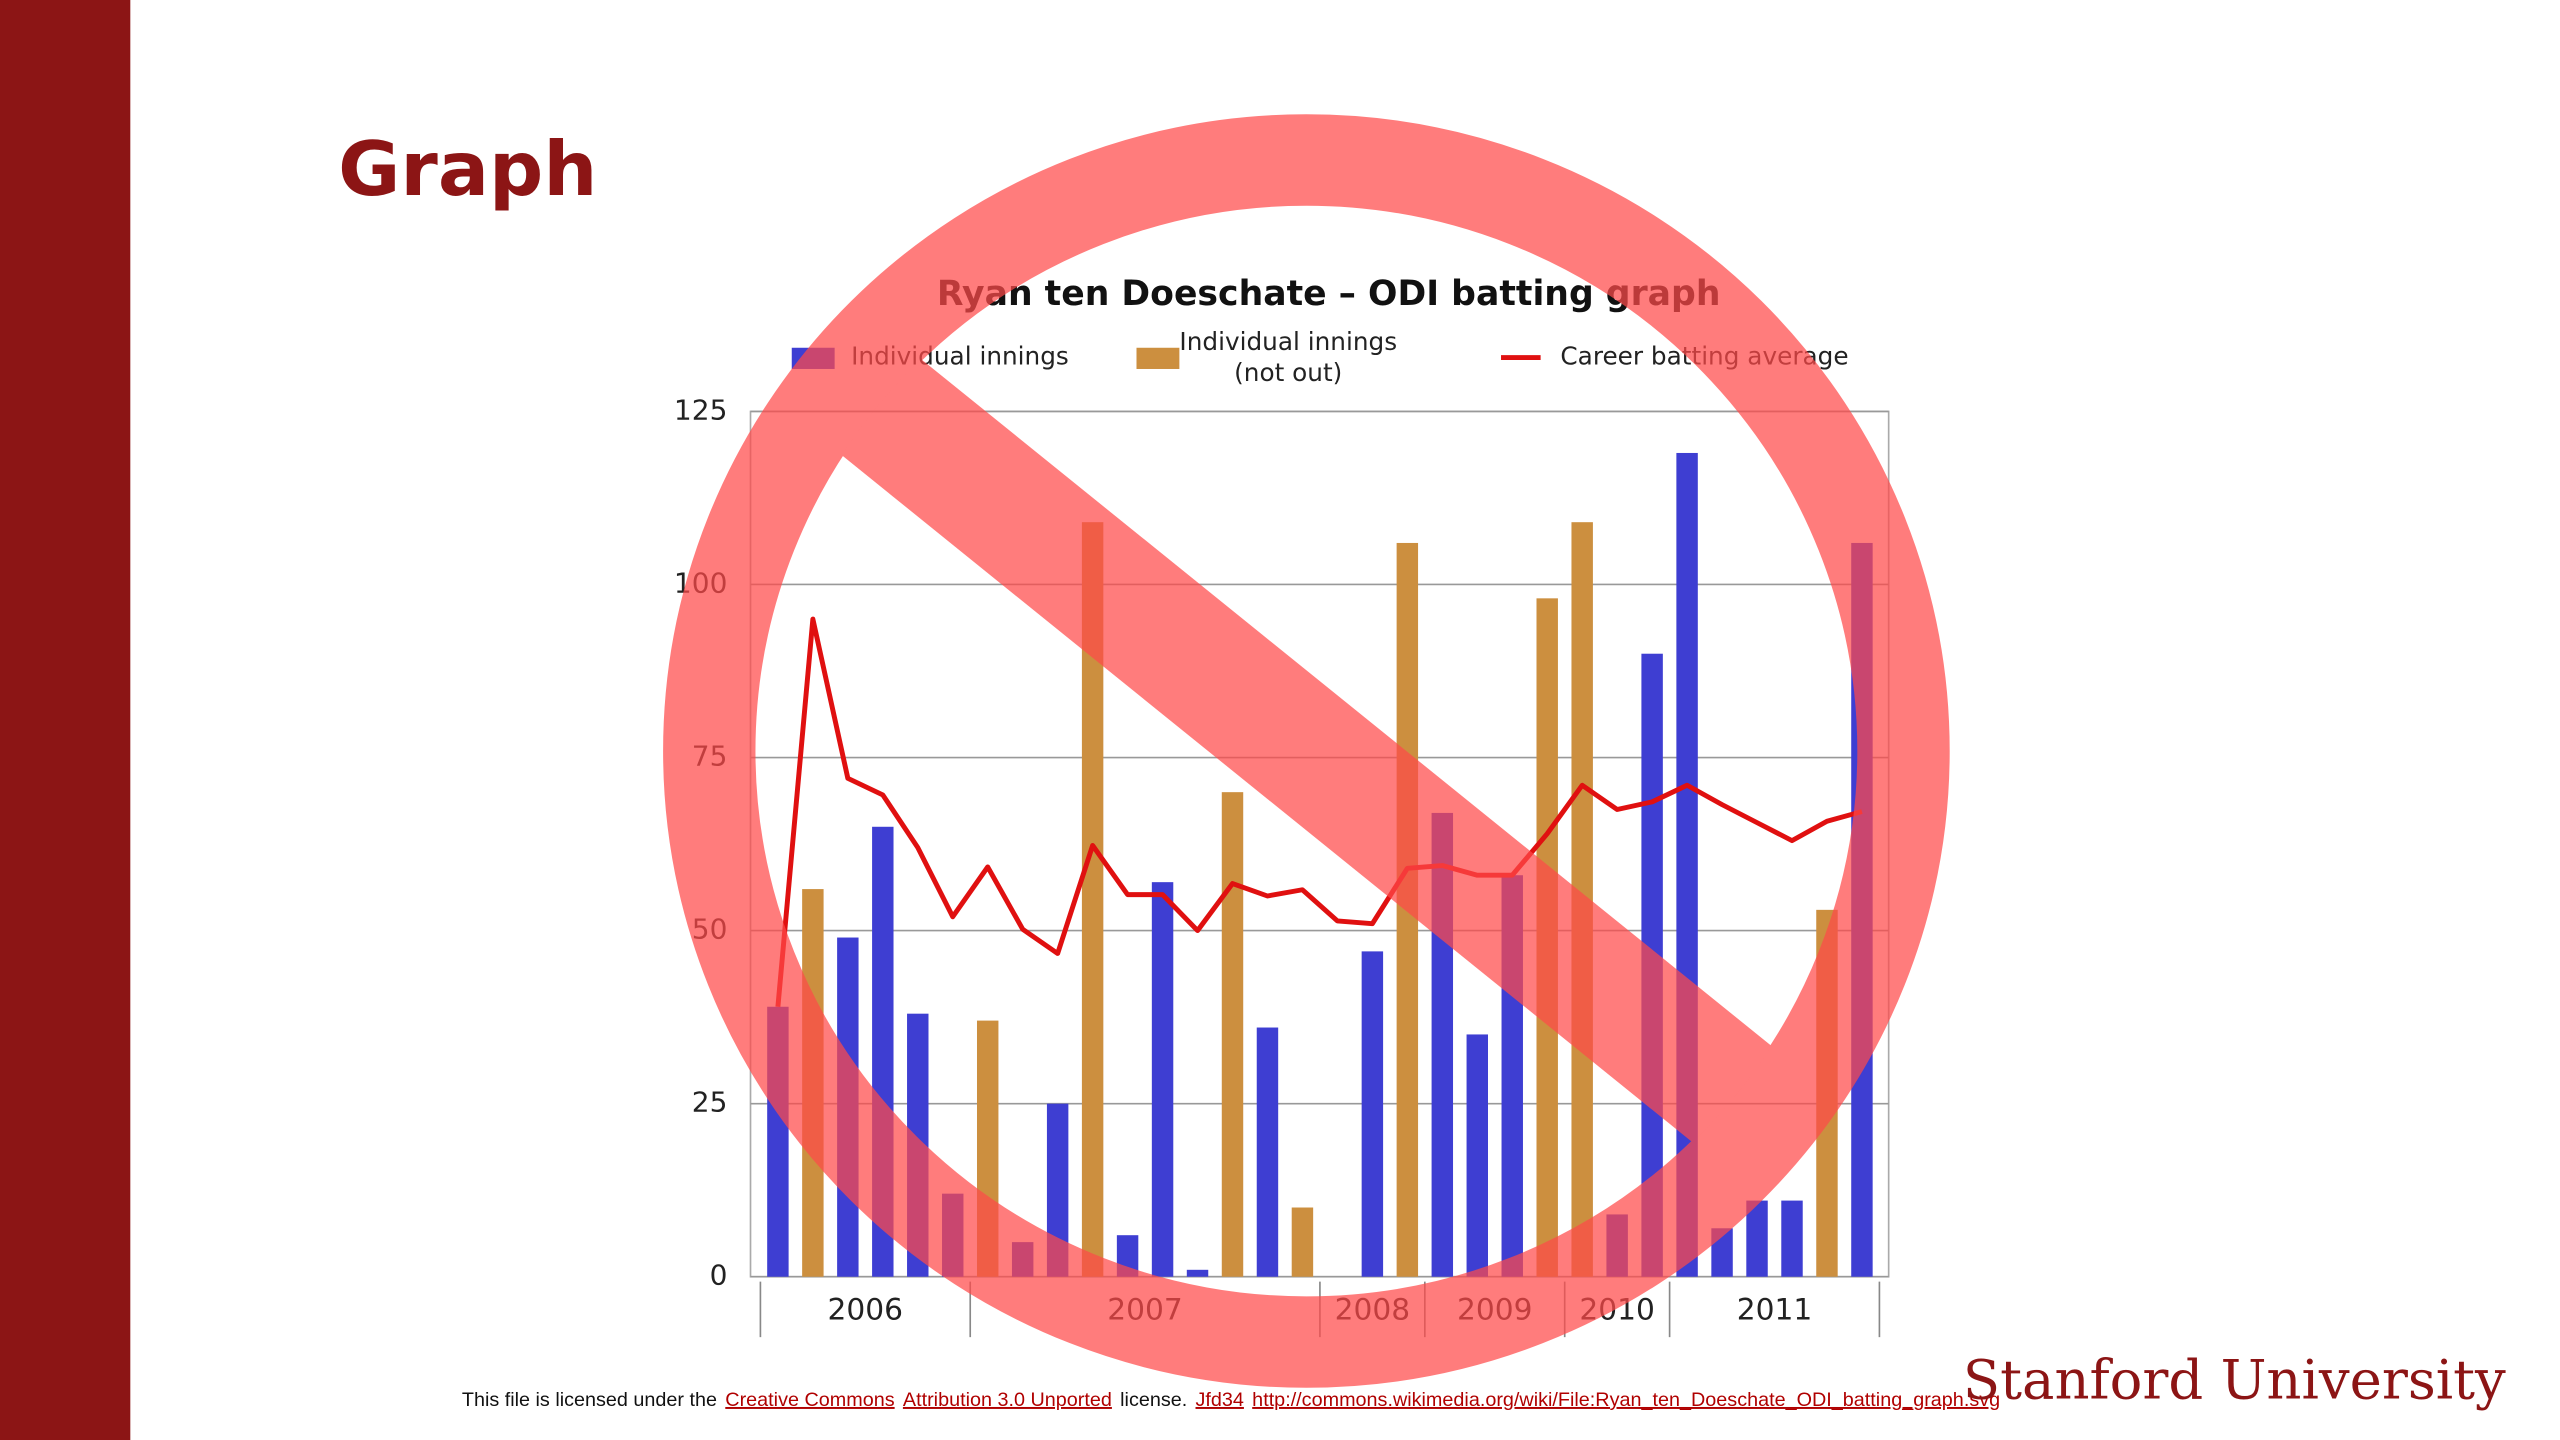 This screenshot has height=1440, width=2560. What do you see at coordinates (700, 410) in the screenshot?
I see `y-tick-label: 125` at bounding box center [700, 410].